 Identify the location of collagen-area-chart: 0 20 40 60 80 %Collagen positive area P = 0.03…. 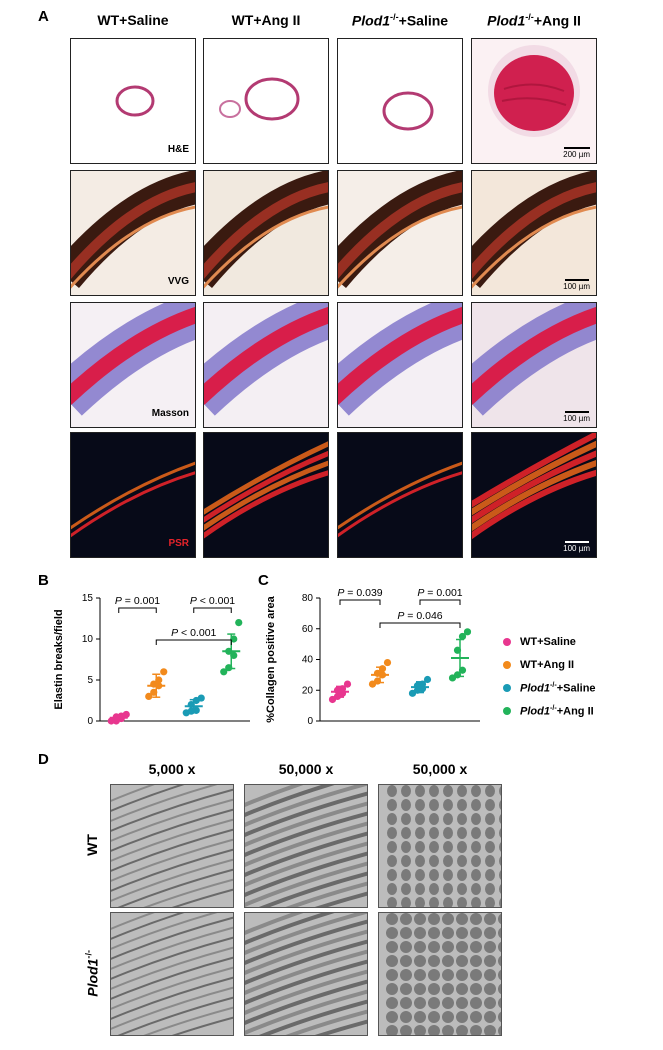
(372, 657).